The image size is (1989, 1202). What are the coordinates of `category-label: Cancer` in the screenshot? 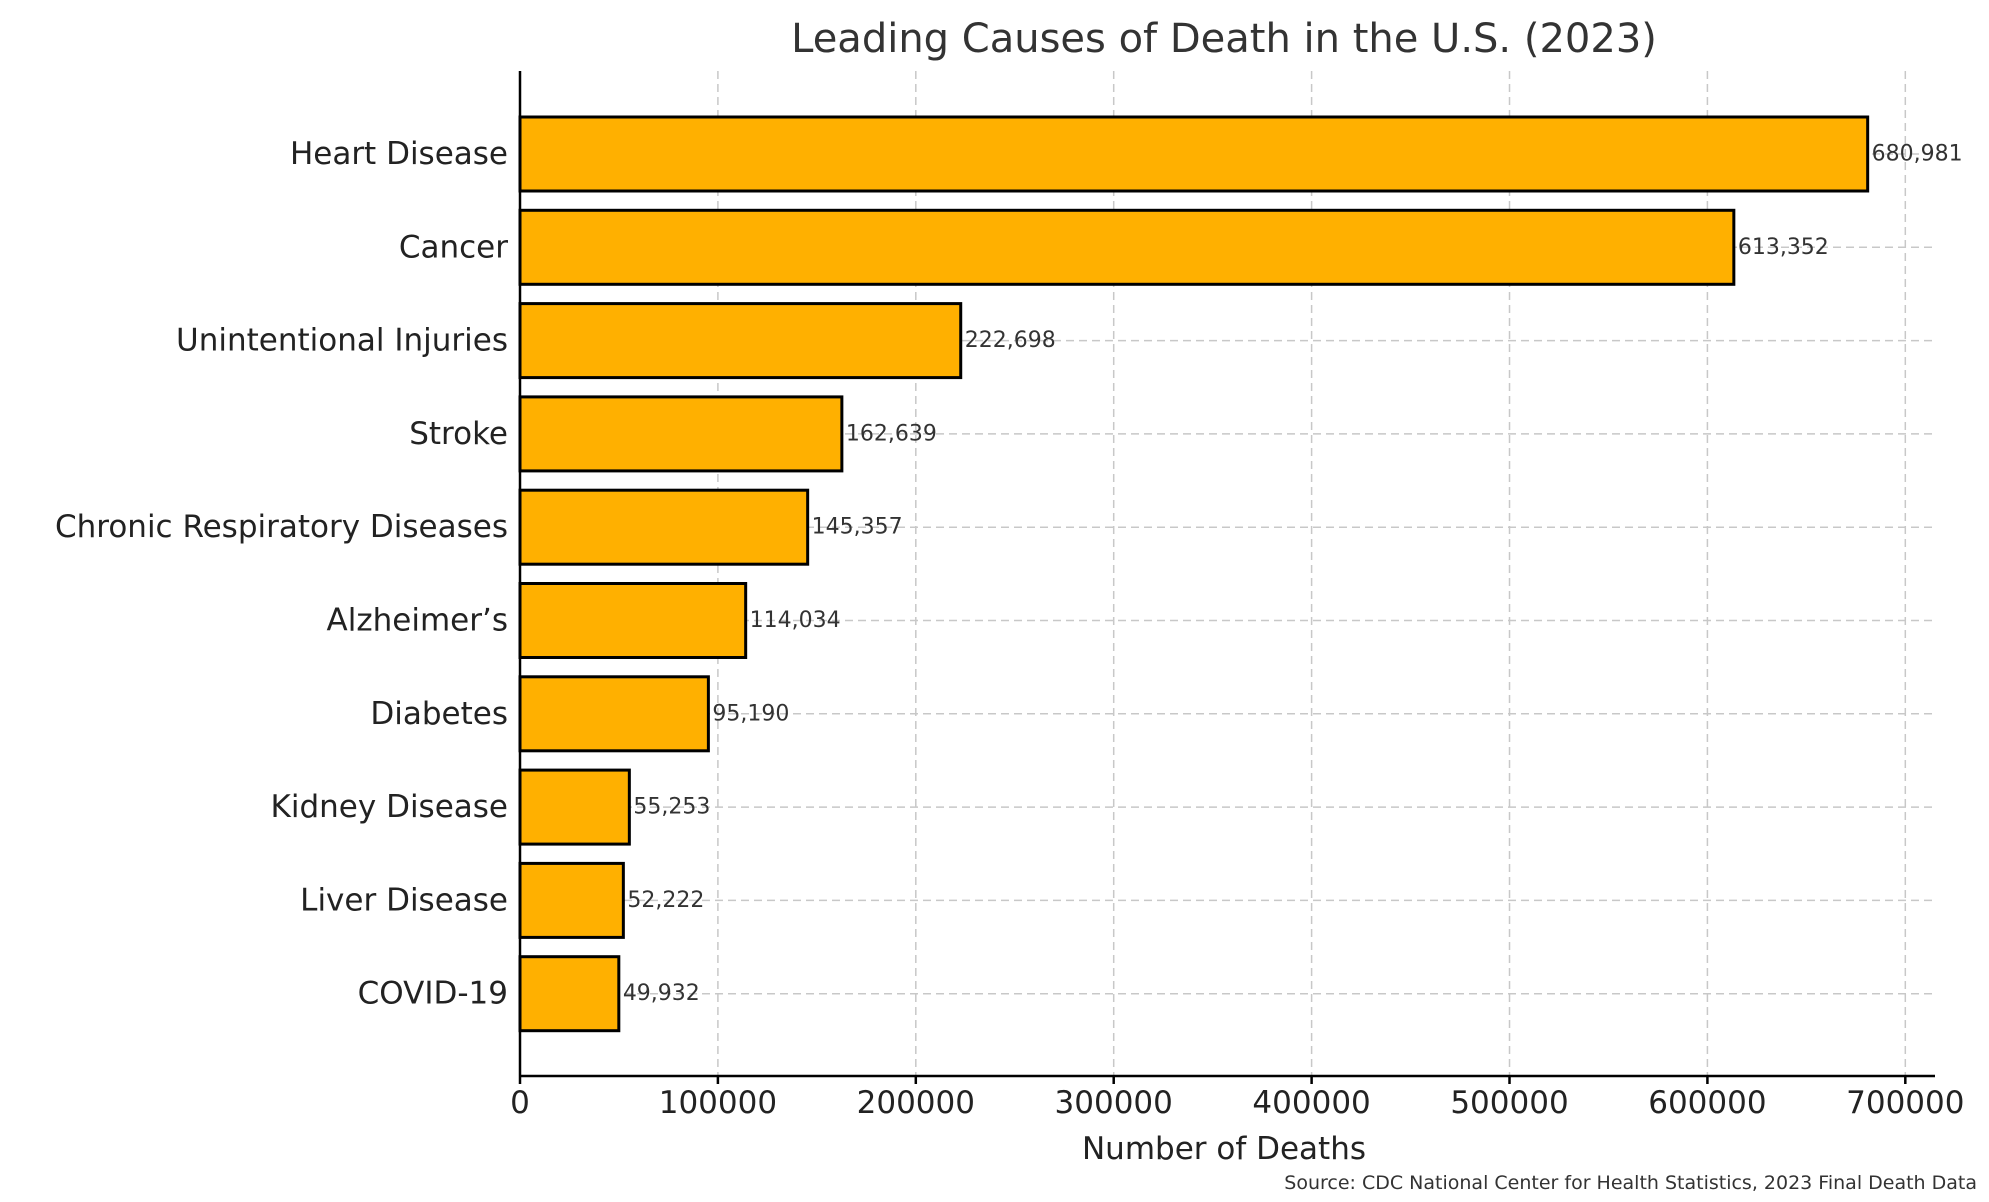 It's located at (453, 247).